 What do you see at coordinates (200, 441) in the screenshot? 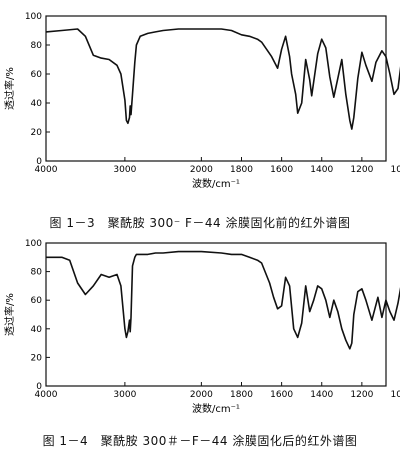
I see `figure-caption-1-4: 图 1－4 聚酰胺 300＃－F－44 涂膜固化后的红外谱图` at bounding box center [200, 441].